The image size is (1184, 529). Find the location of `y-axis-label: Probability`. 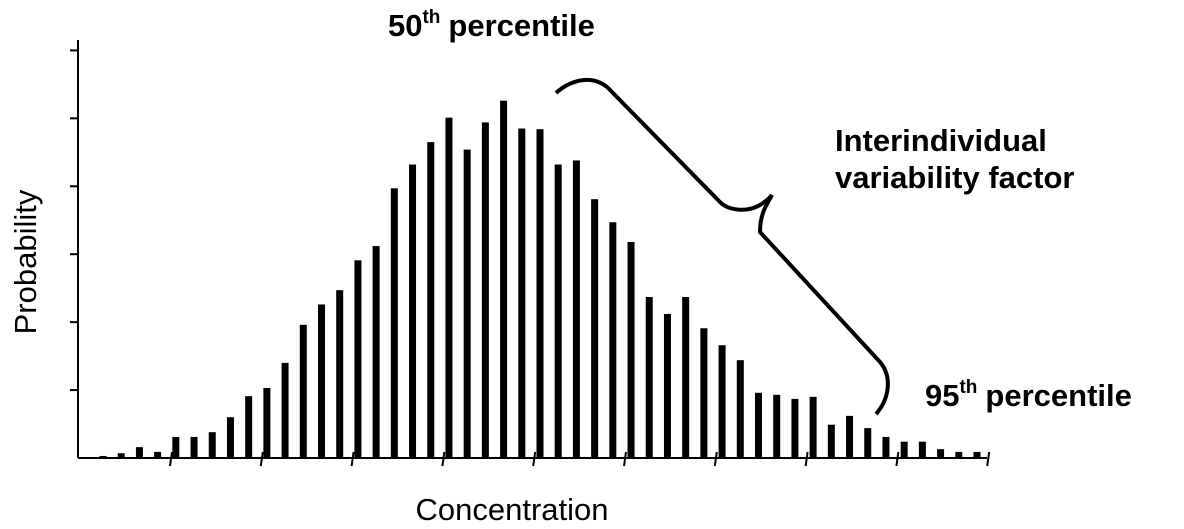

y-axis-label: Probability is located at coordinates (25, 261).